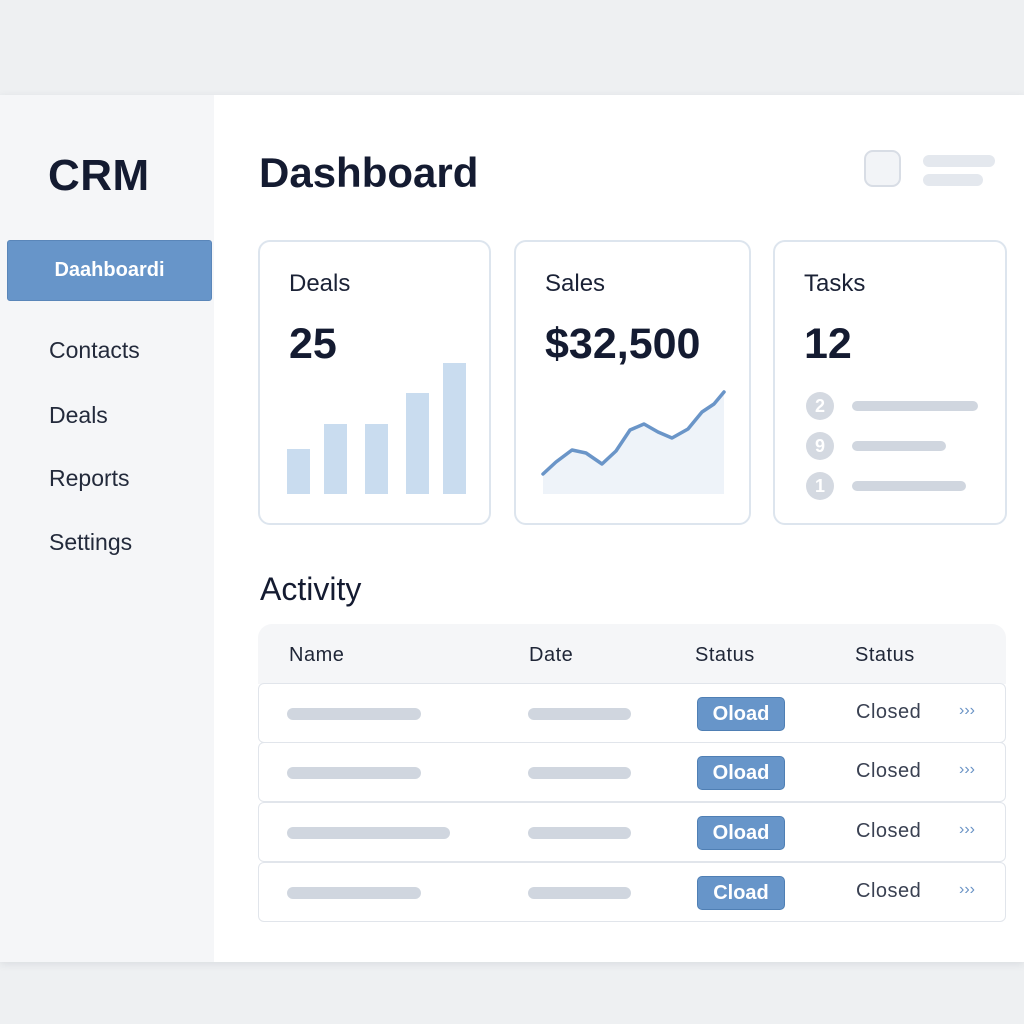 The width and height of the screenshot is (1024, 1024). I want to click on task-count-badge: 1, so click(820, 486).